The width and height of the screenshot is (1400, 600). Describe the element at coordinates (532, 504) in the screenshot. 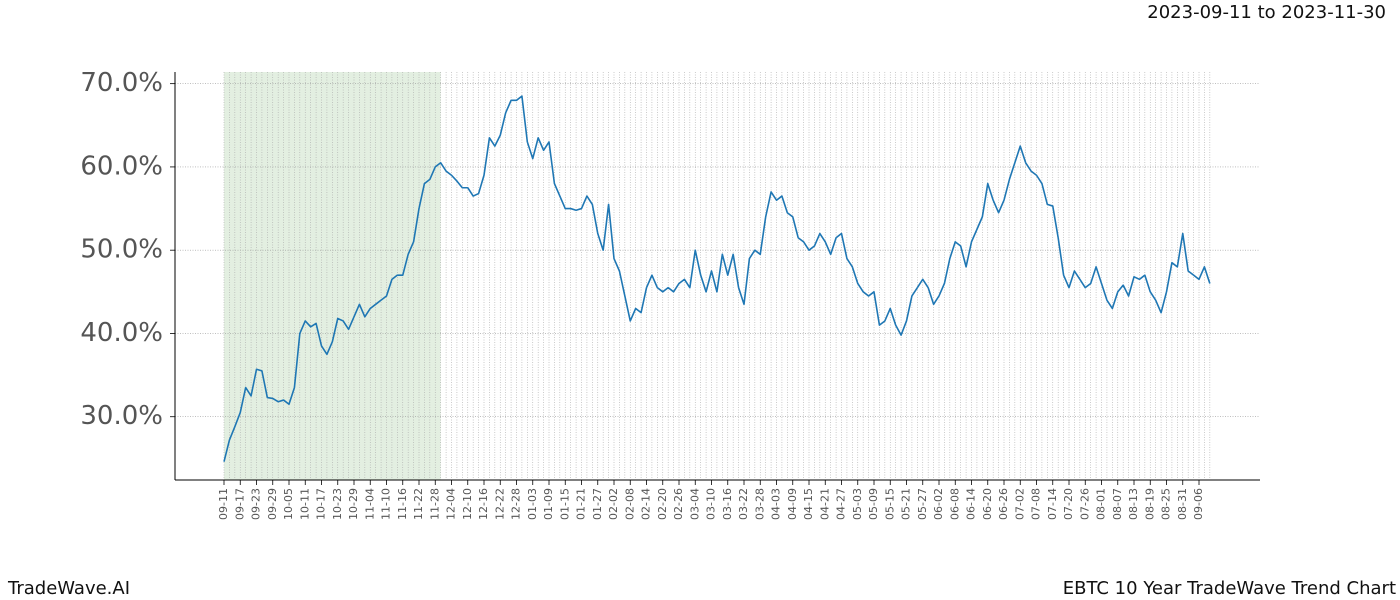

I see `x-tick-label: 01-03` at that location.